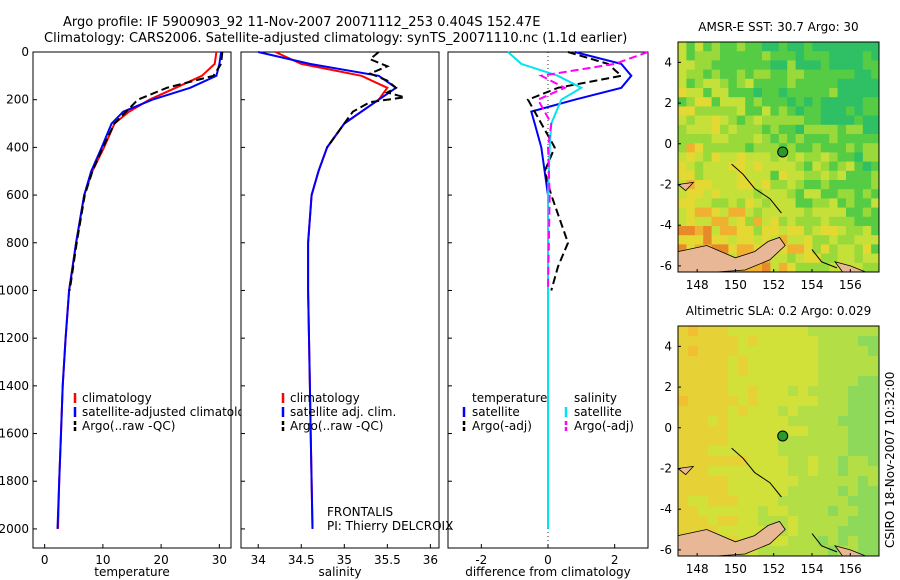 This screenshot has width=900, height=580. Describe the element at coordinates (117, 398) in the screenshot. I see `legend-label: climatology` at that location.